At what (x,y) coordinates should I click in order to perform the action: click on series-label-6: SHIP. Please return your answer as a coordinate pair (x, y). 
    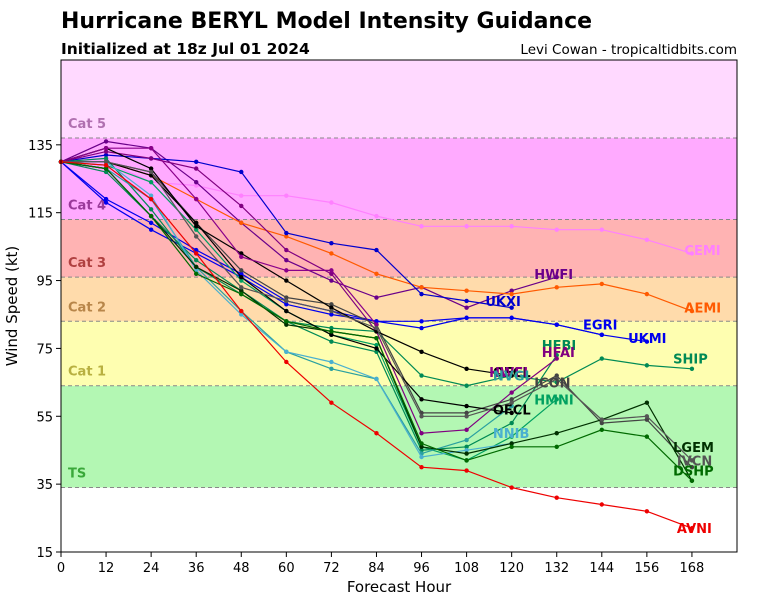
    Looking at the image, I should click on (690, 360).